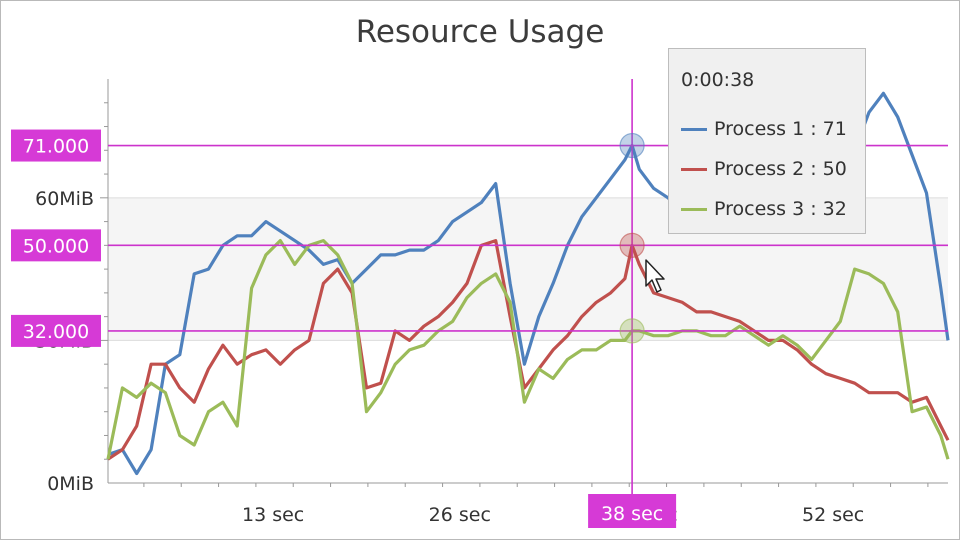 The image size is (960, 540). I want to click on tooltip-time: 0:00:38, so click(718, 80).